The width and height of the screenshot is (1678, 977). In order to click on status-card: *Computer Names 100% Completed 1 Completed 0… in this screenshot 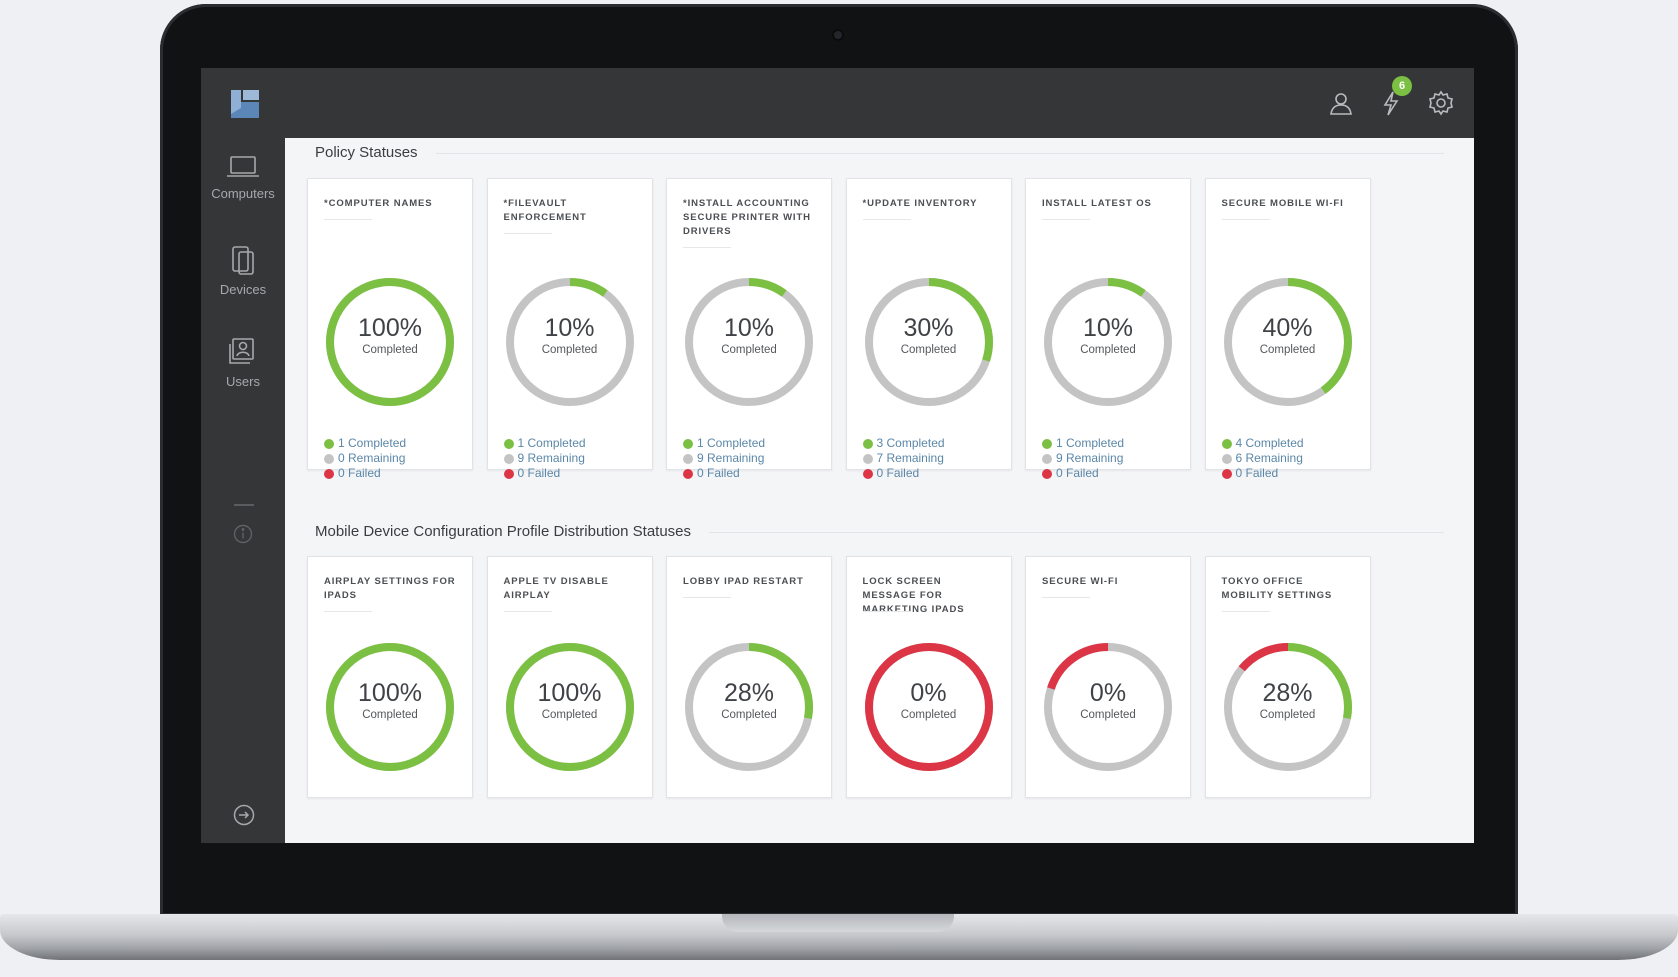, I will do `click(390, 329)`.